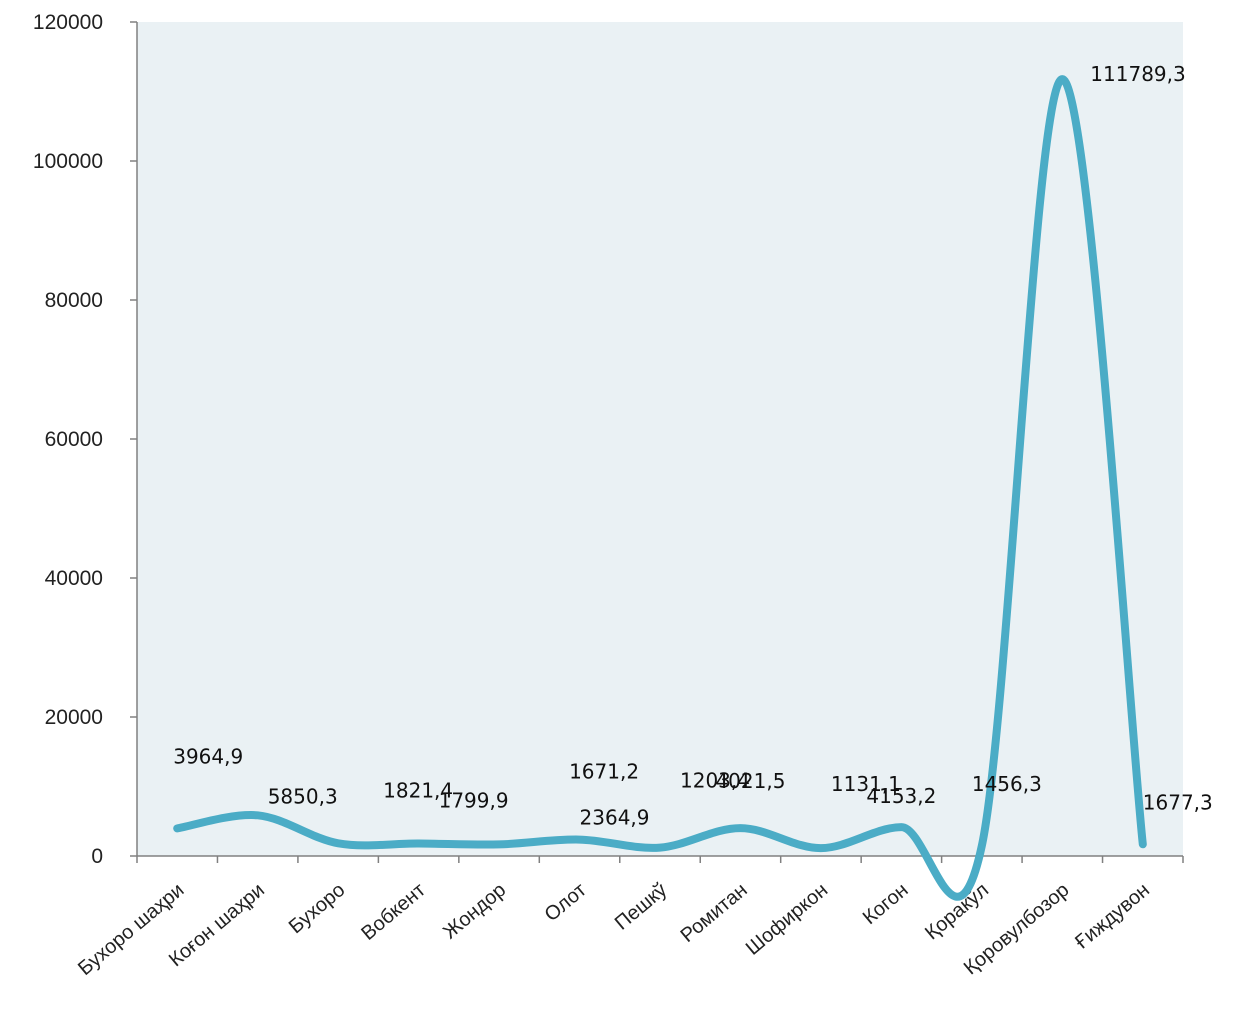 The height and width of the screenshot is (1023, 1235). What do you see at coordinates (901, 796) in the screenshot?
I see `data-label: 4153,2` at bounding box center [901, 796].